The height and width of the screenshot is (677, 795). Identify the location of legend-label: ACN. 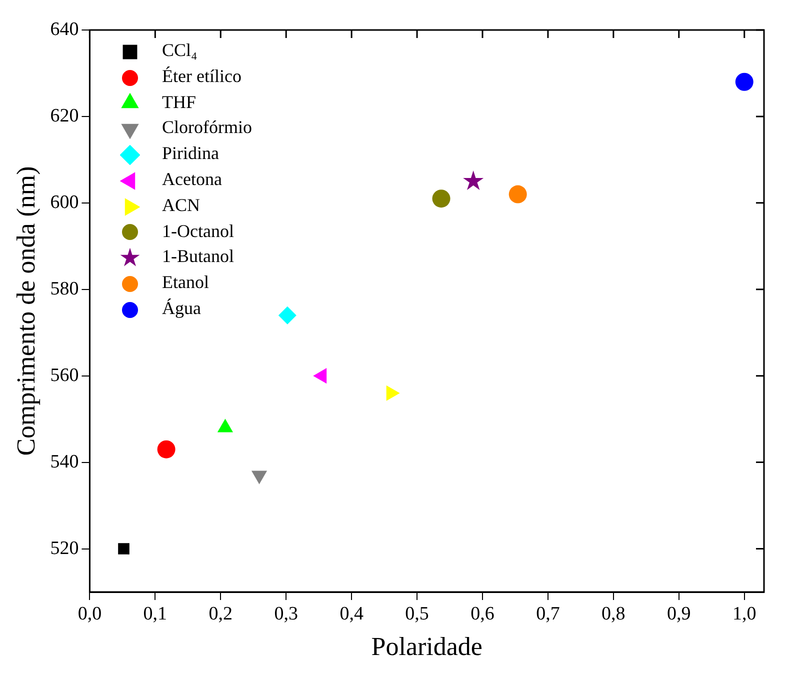
(181, 204).